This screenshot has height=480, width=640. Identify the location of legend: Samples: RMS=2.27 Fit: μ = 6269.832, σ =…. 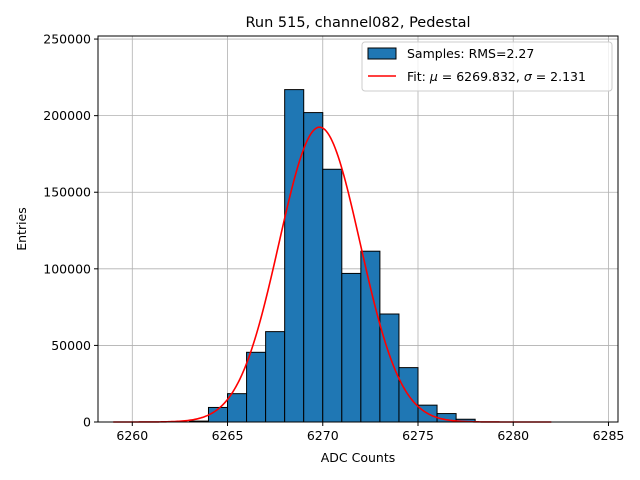
(487, 66).